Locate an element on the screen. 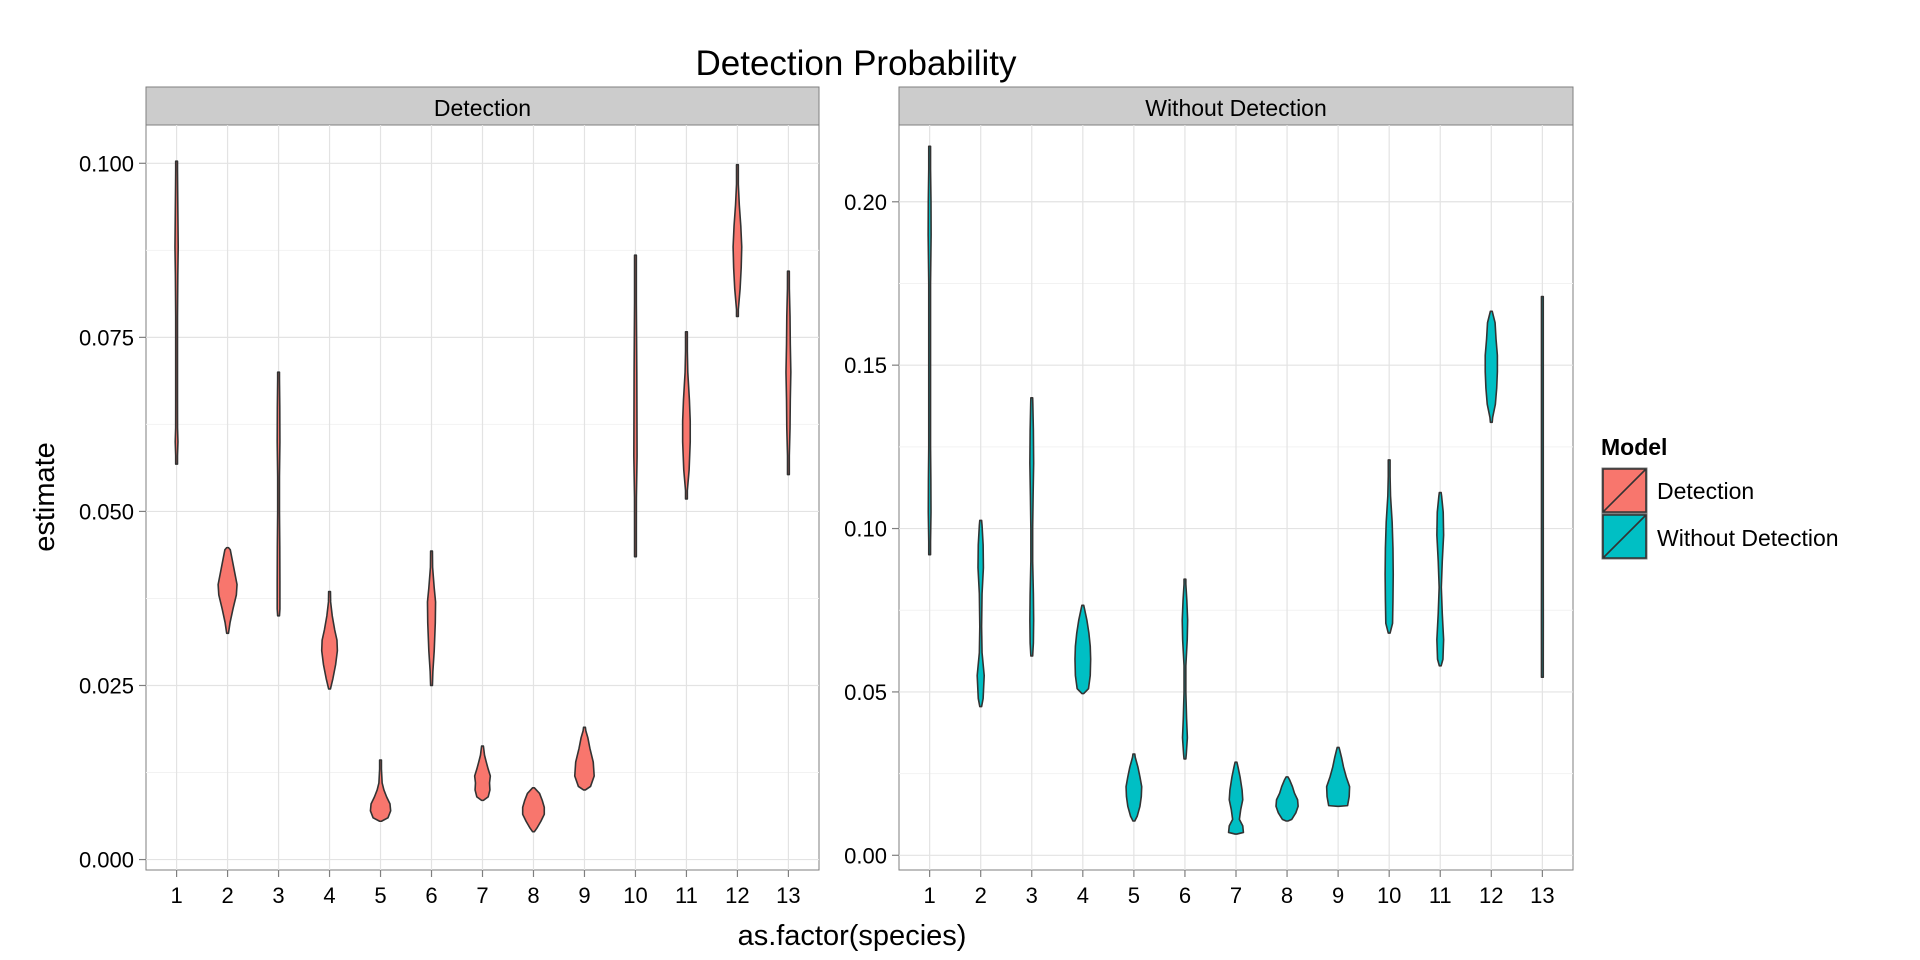  chart-title: Detection Probability is located at coordinates (856, 63).